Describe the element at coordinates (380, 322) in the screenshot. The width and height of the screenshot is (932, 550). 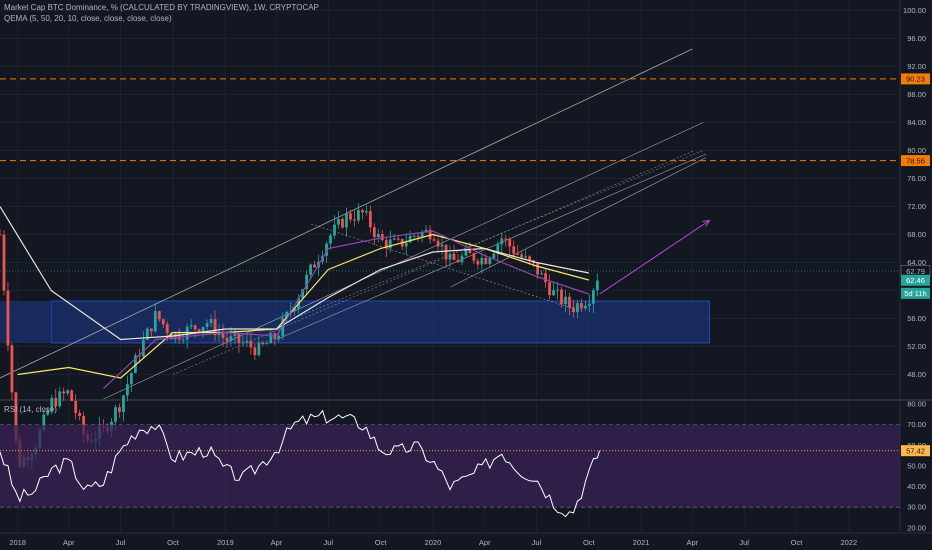
I see `demand-zone-rect` at that location.